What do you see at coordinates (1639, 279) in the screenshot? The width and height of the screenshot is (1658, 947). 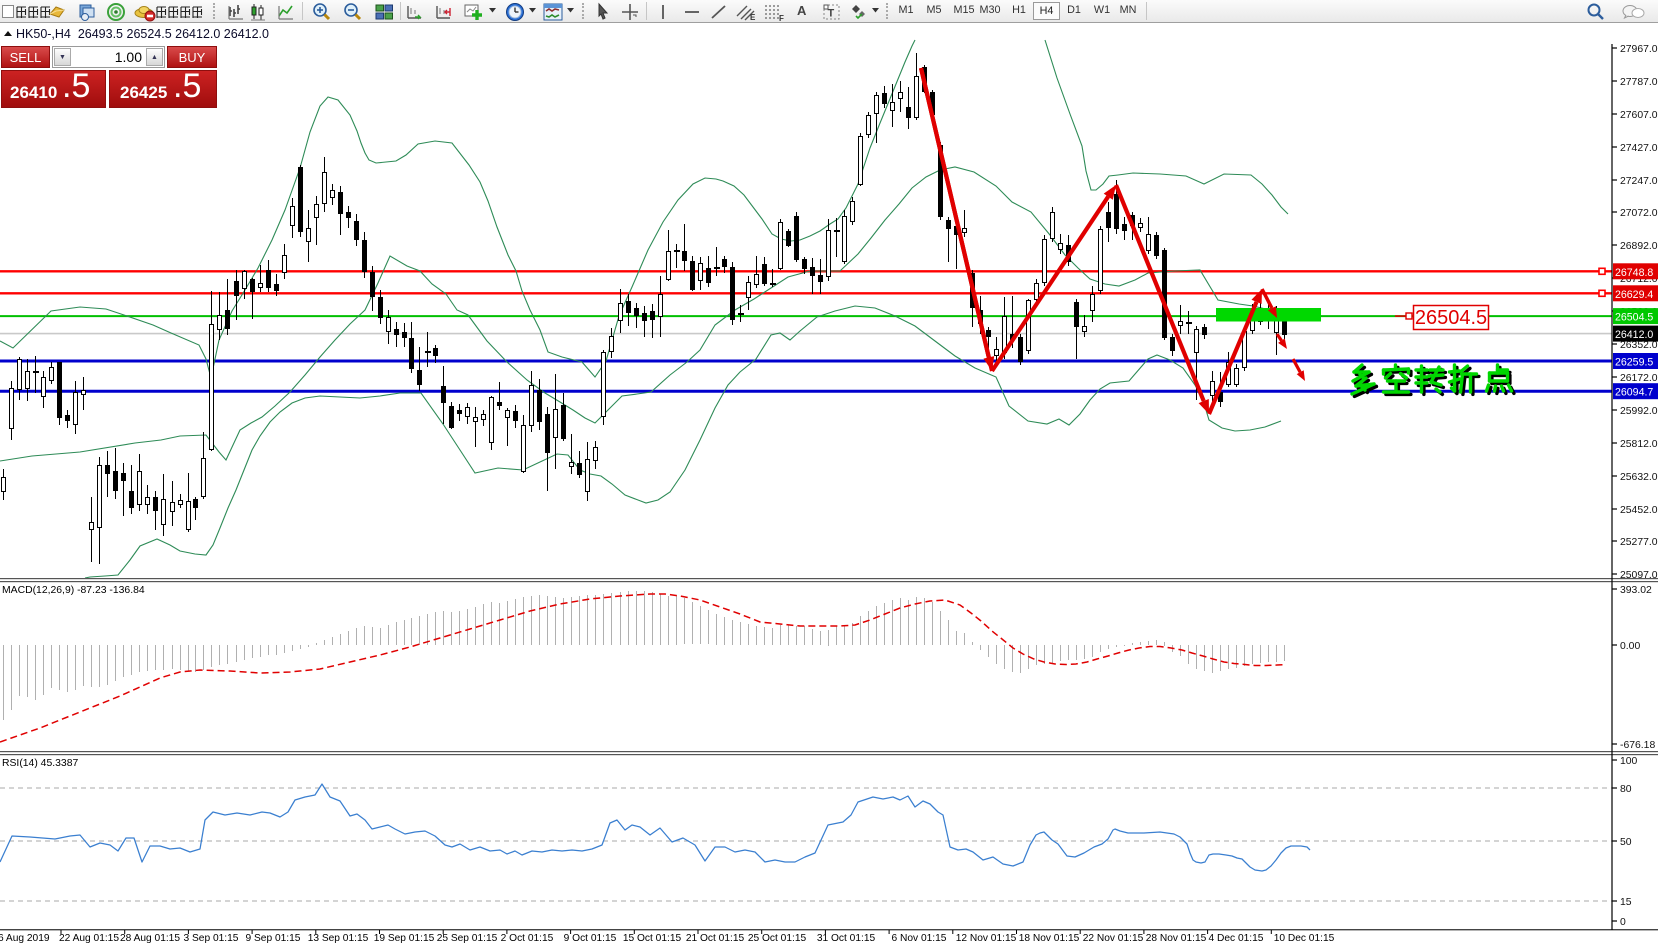 I see `svg-text: 26712.0` at bounding box center [1639, 279].